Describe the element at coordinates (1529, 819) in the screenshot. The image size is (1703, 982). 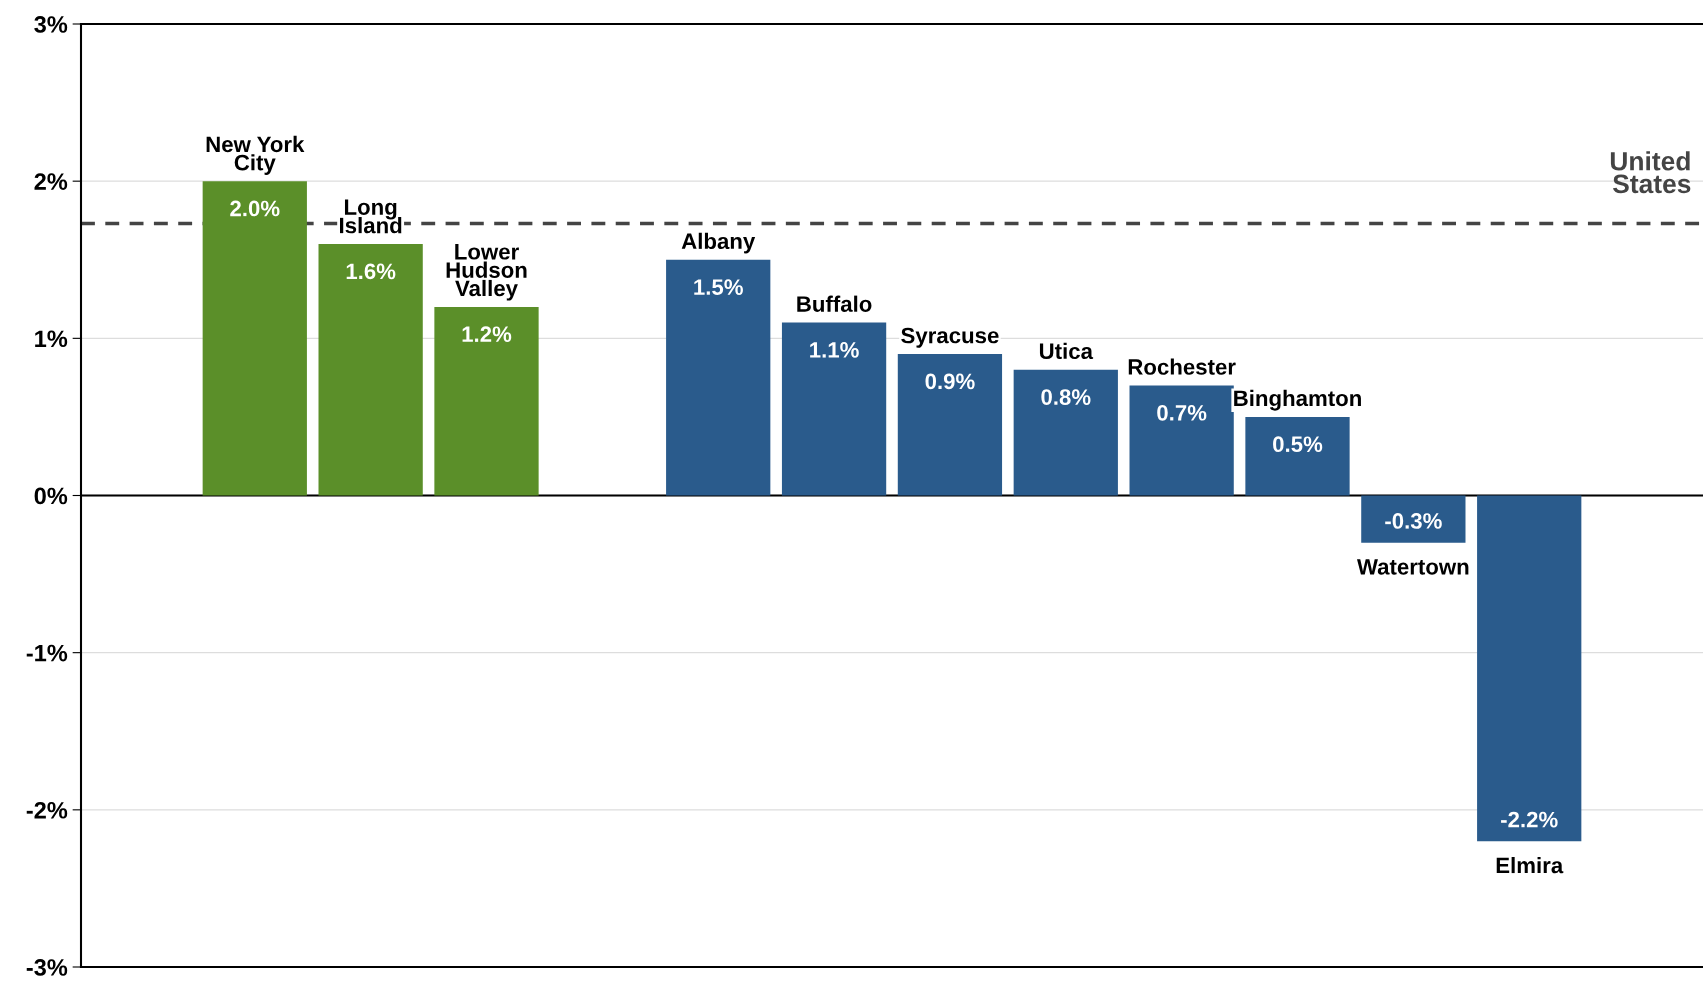
I see `data-label: -2.2%` at that location.